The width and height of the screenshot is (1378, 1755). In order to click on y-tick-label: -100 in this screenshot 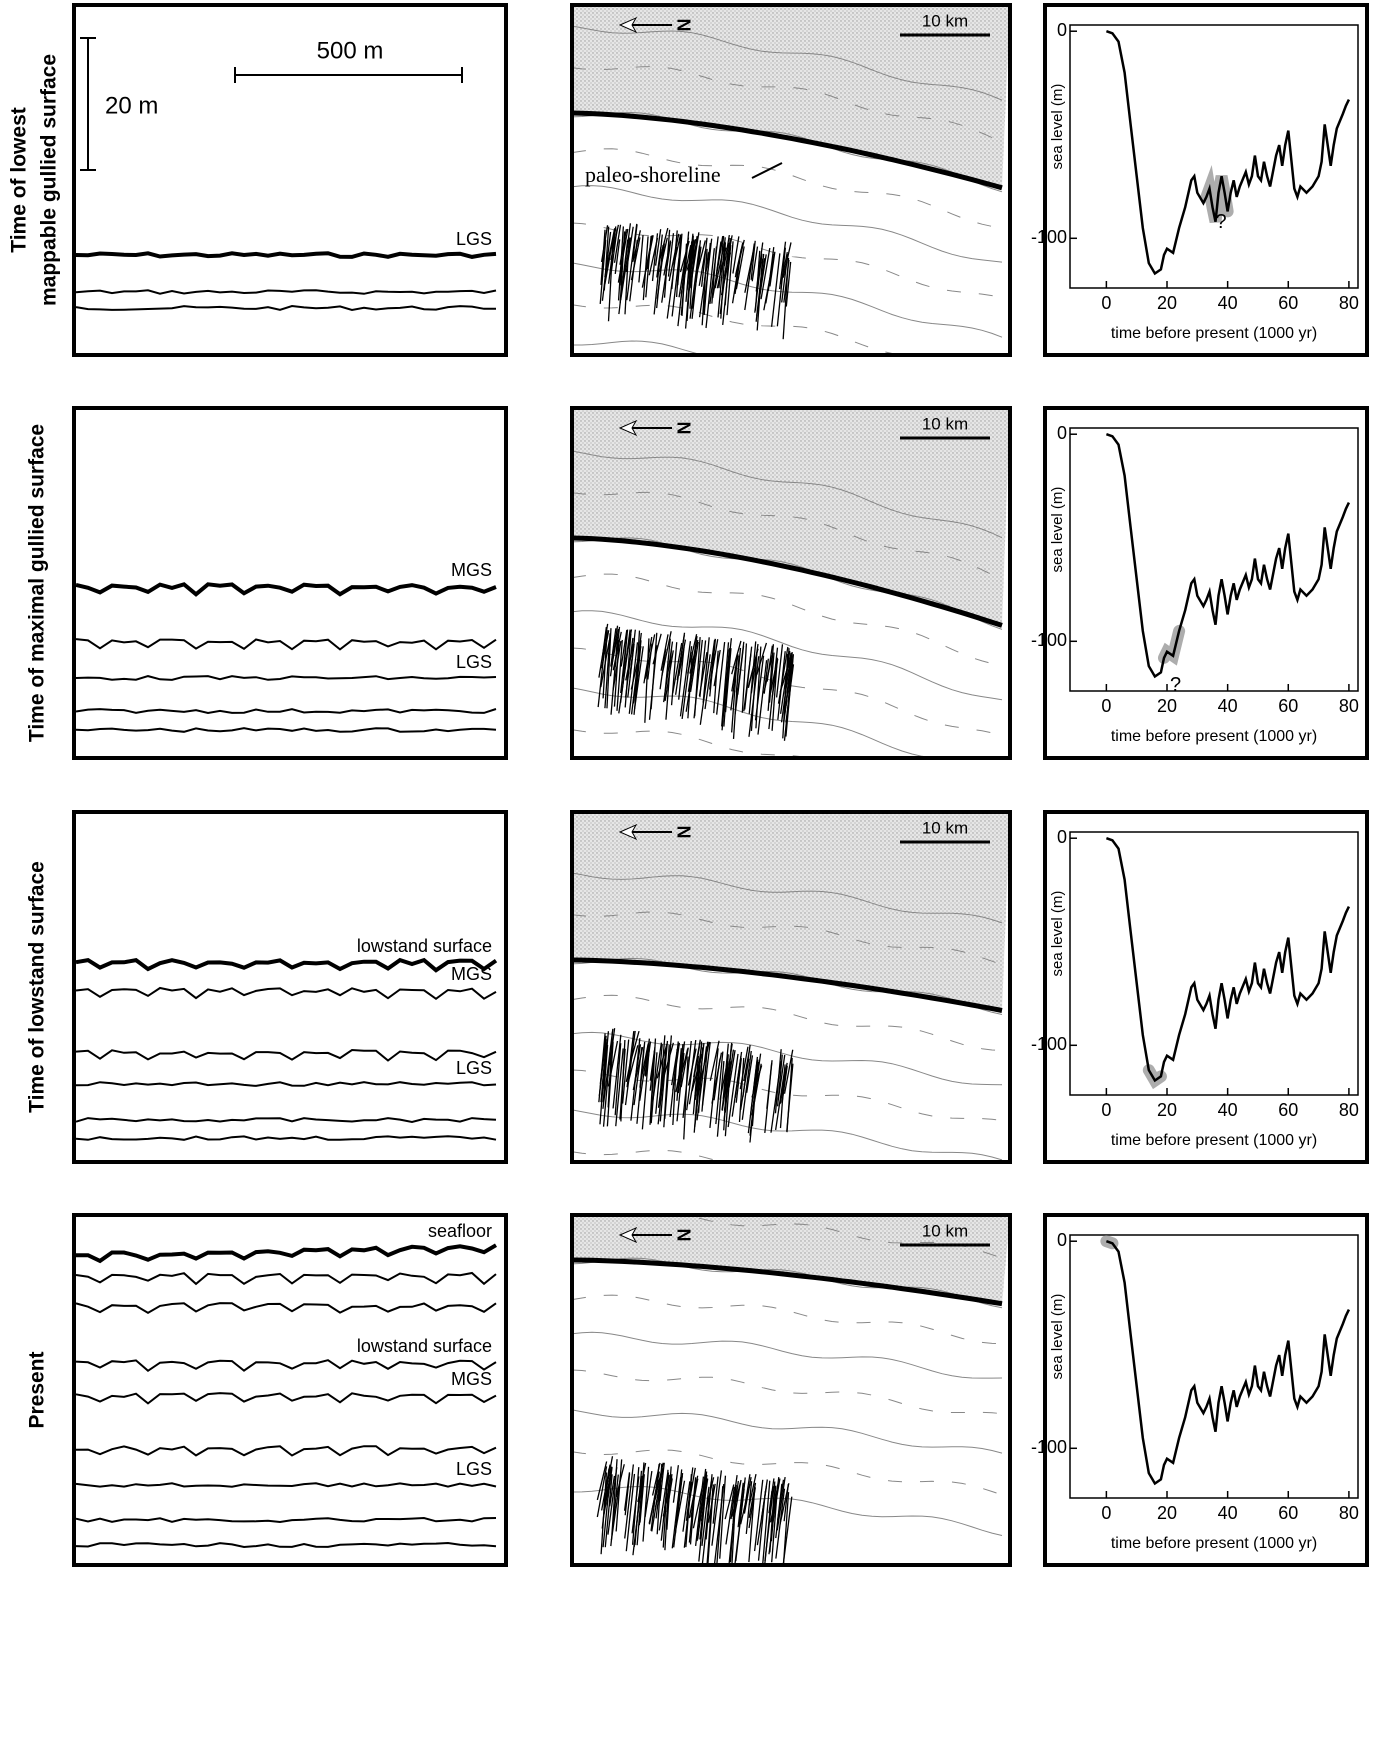, I will do `click(1049, 1044)`.